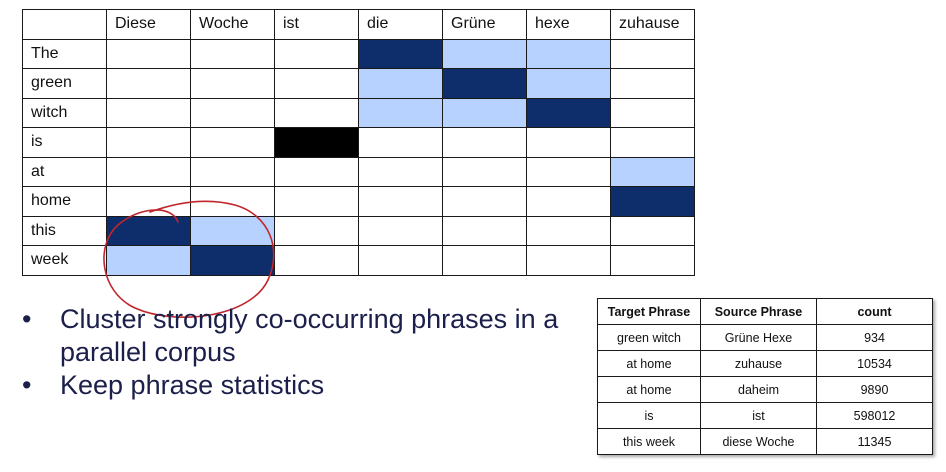 The width and height of the screenshot is (946, 472). Describe the element at coordinates (874, 337) in the screenshot. I see `phrase-table-cell: 934` at that location.